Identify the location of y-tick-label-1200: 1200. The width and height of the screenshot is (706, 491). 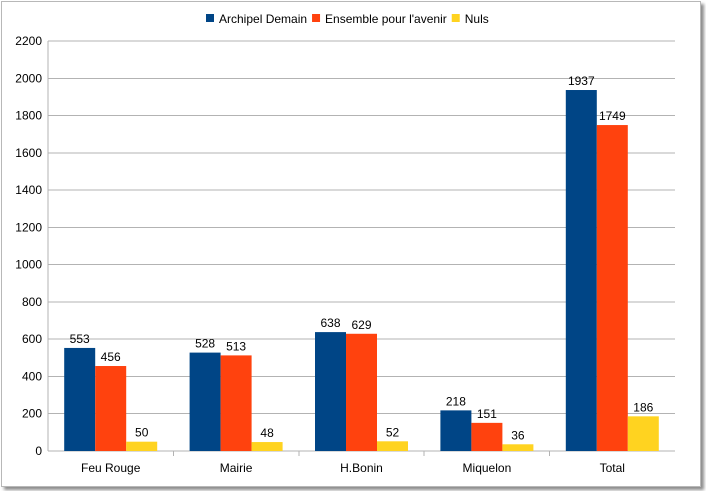
(28, 227).